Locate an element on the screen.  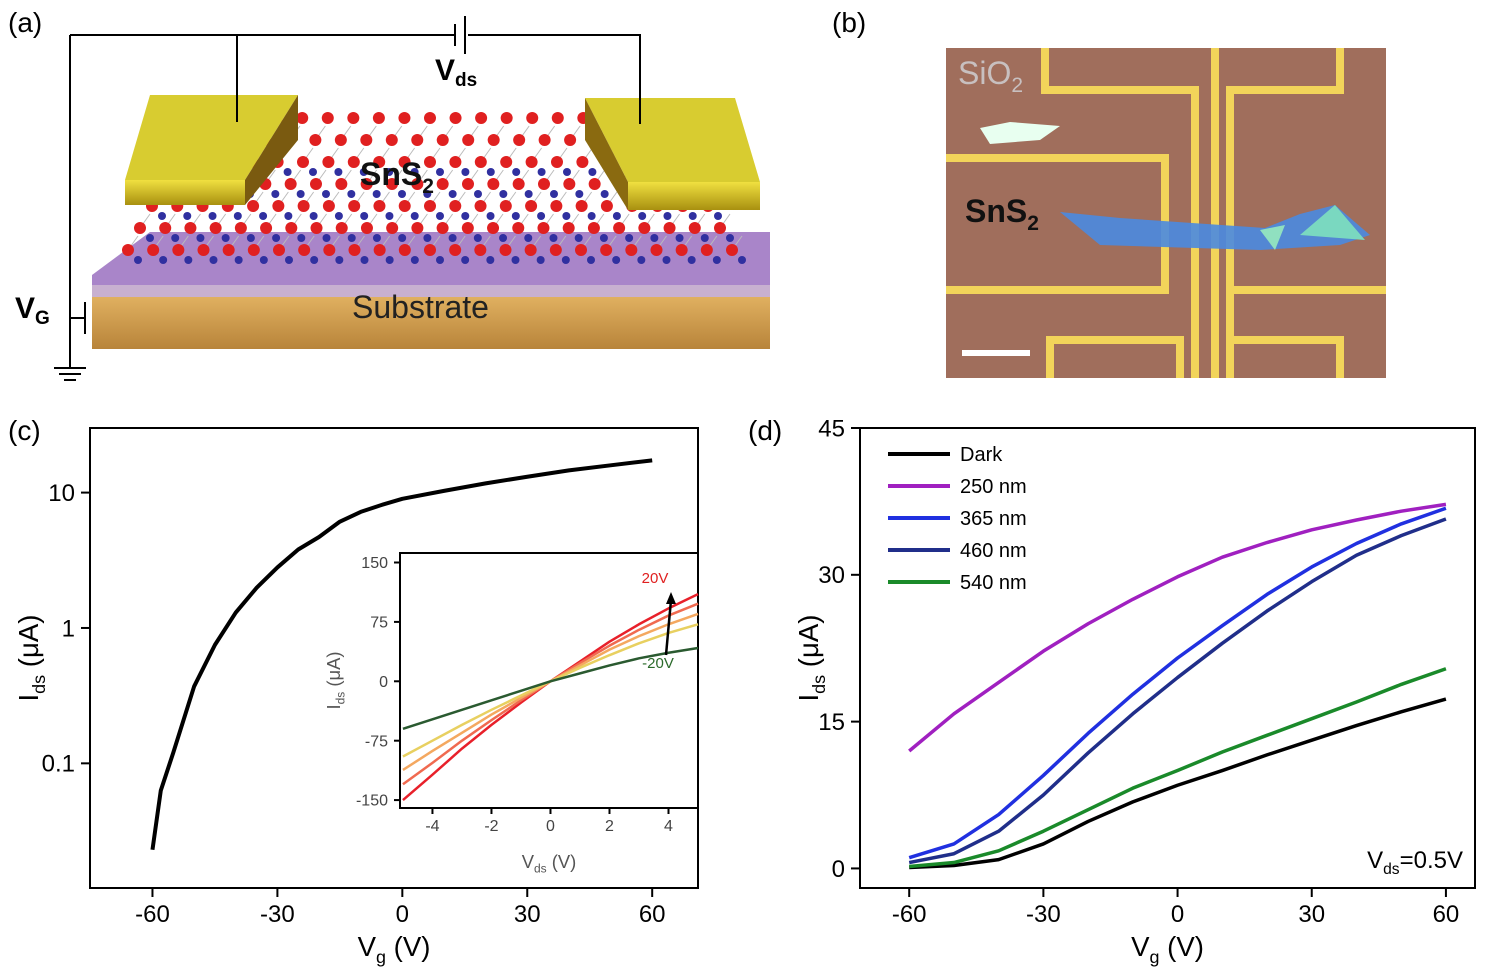
axis-label: Vds=0.5V is located at coordinates (1415, 862).